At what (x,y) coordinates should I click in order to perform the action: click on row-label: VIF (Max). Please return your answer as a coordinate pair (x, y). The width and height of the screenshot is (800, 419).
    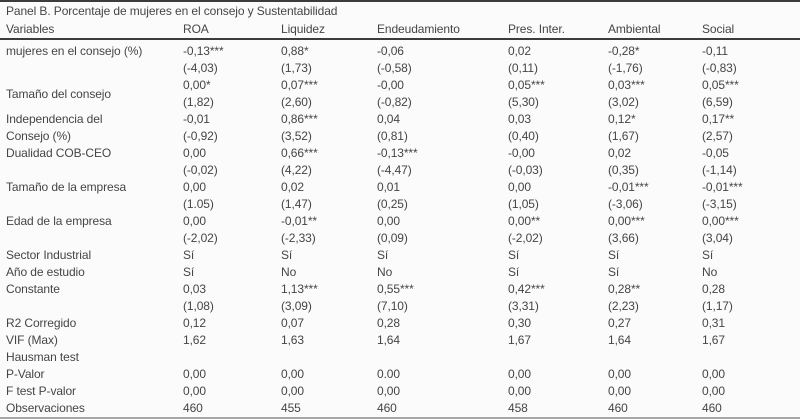
    Looking at the image, I should click on (91, 340).